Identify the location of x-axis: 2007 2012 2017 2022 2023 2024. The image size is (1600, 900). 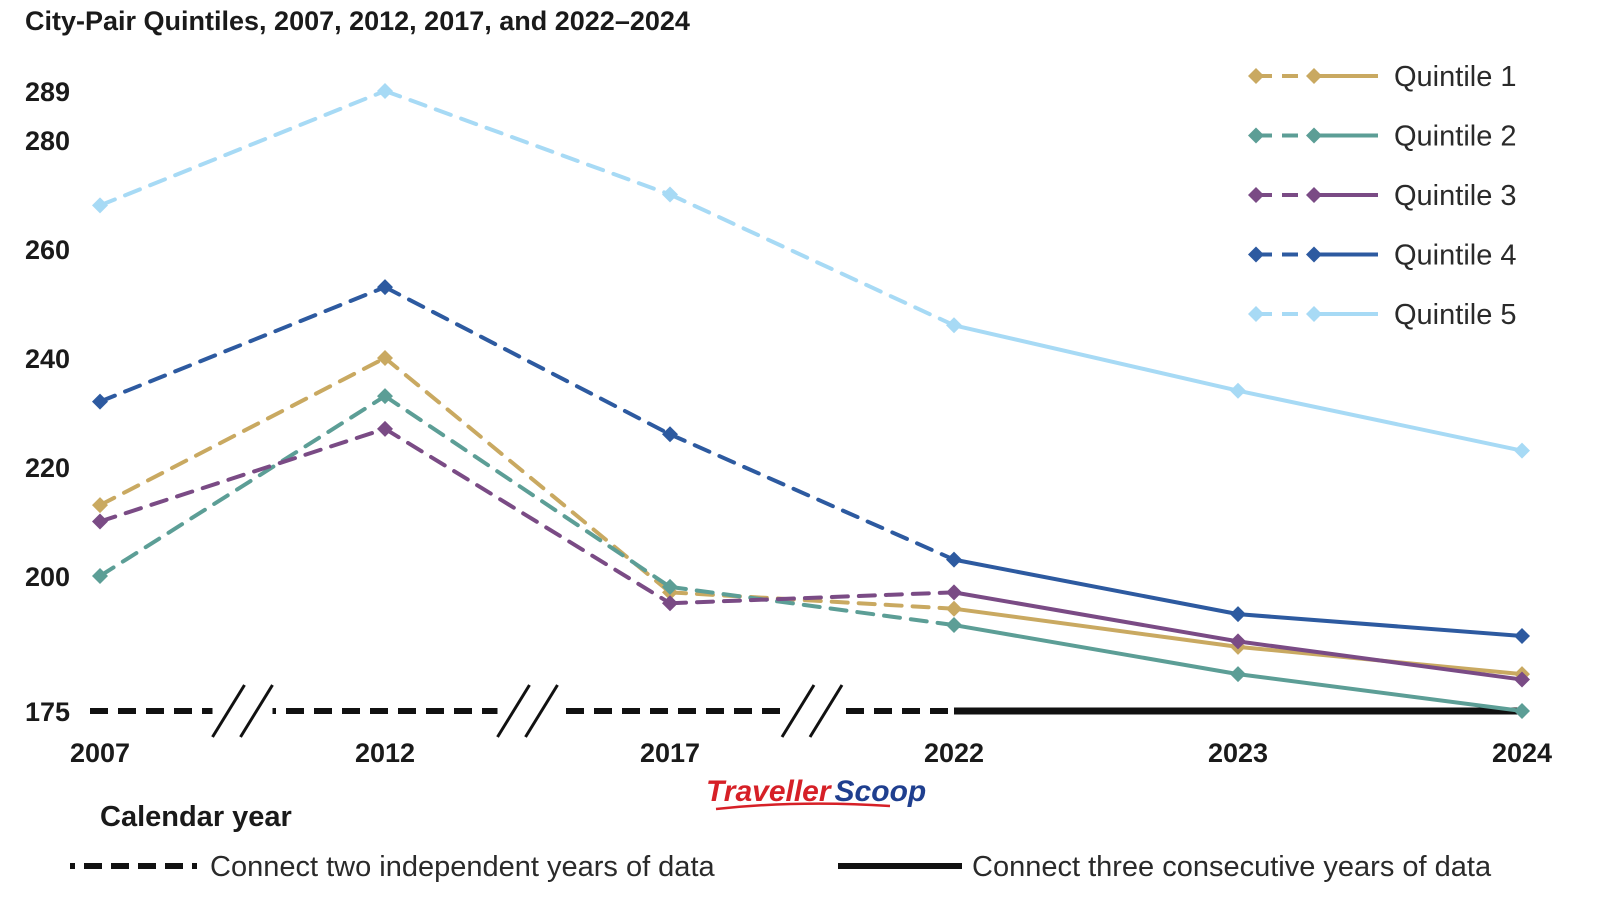
(811, 753).